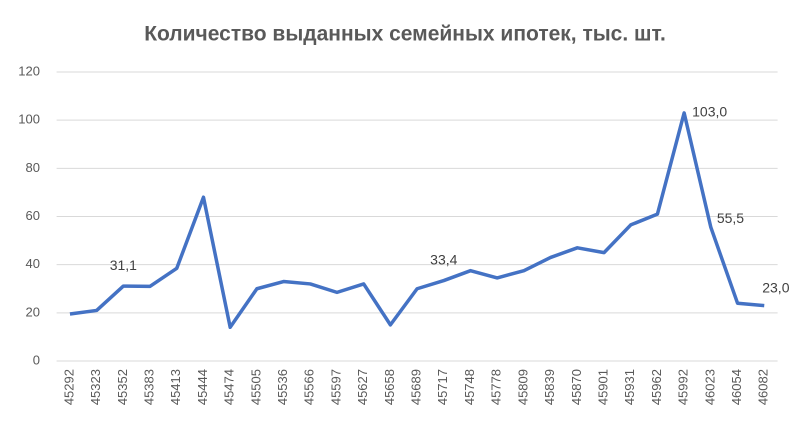 This screenshot has height=431, width=800. Describe the element at coordinates (389, 387) in the screenshot. I see `x-tick-label: 45658` at that location.